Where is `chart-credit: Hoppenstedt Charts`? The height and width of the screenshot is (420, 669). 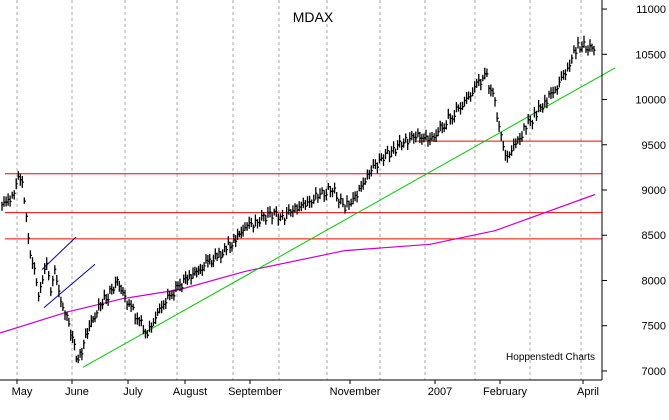 chart-credit: Hoppenstedt Charts is located at coordinates (550, 357).